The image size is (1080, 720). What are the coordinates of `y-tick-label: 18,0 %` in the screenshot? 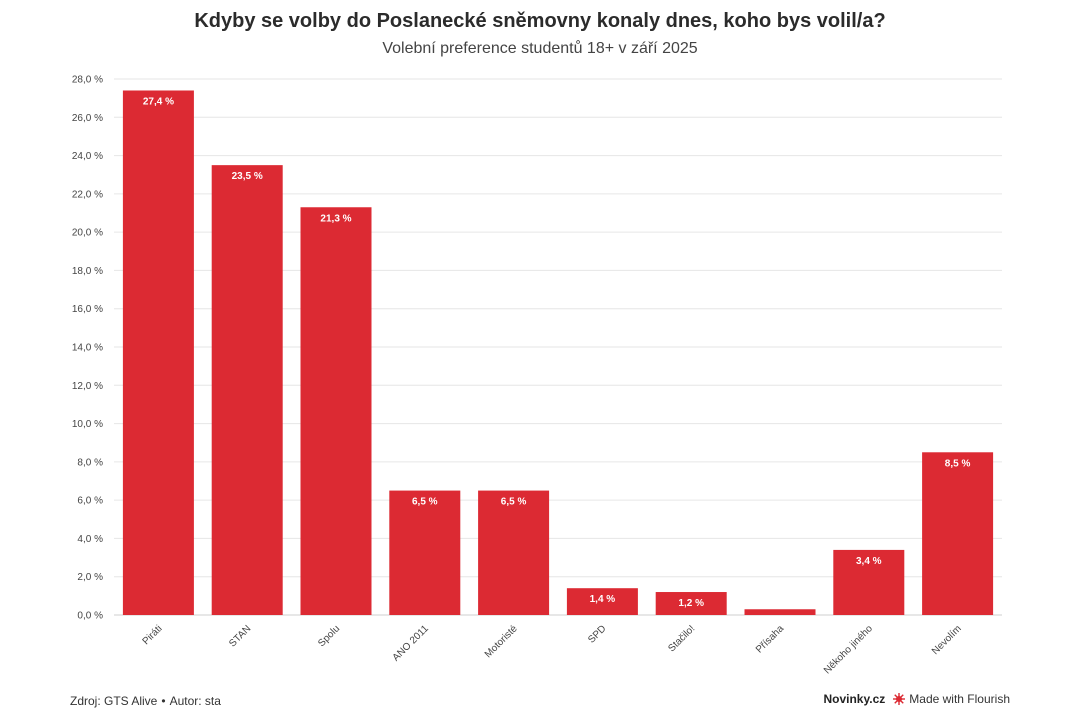 It's located at (87, 271).